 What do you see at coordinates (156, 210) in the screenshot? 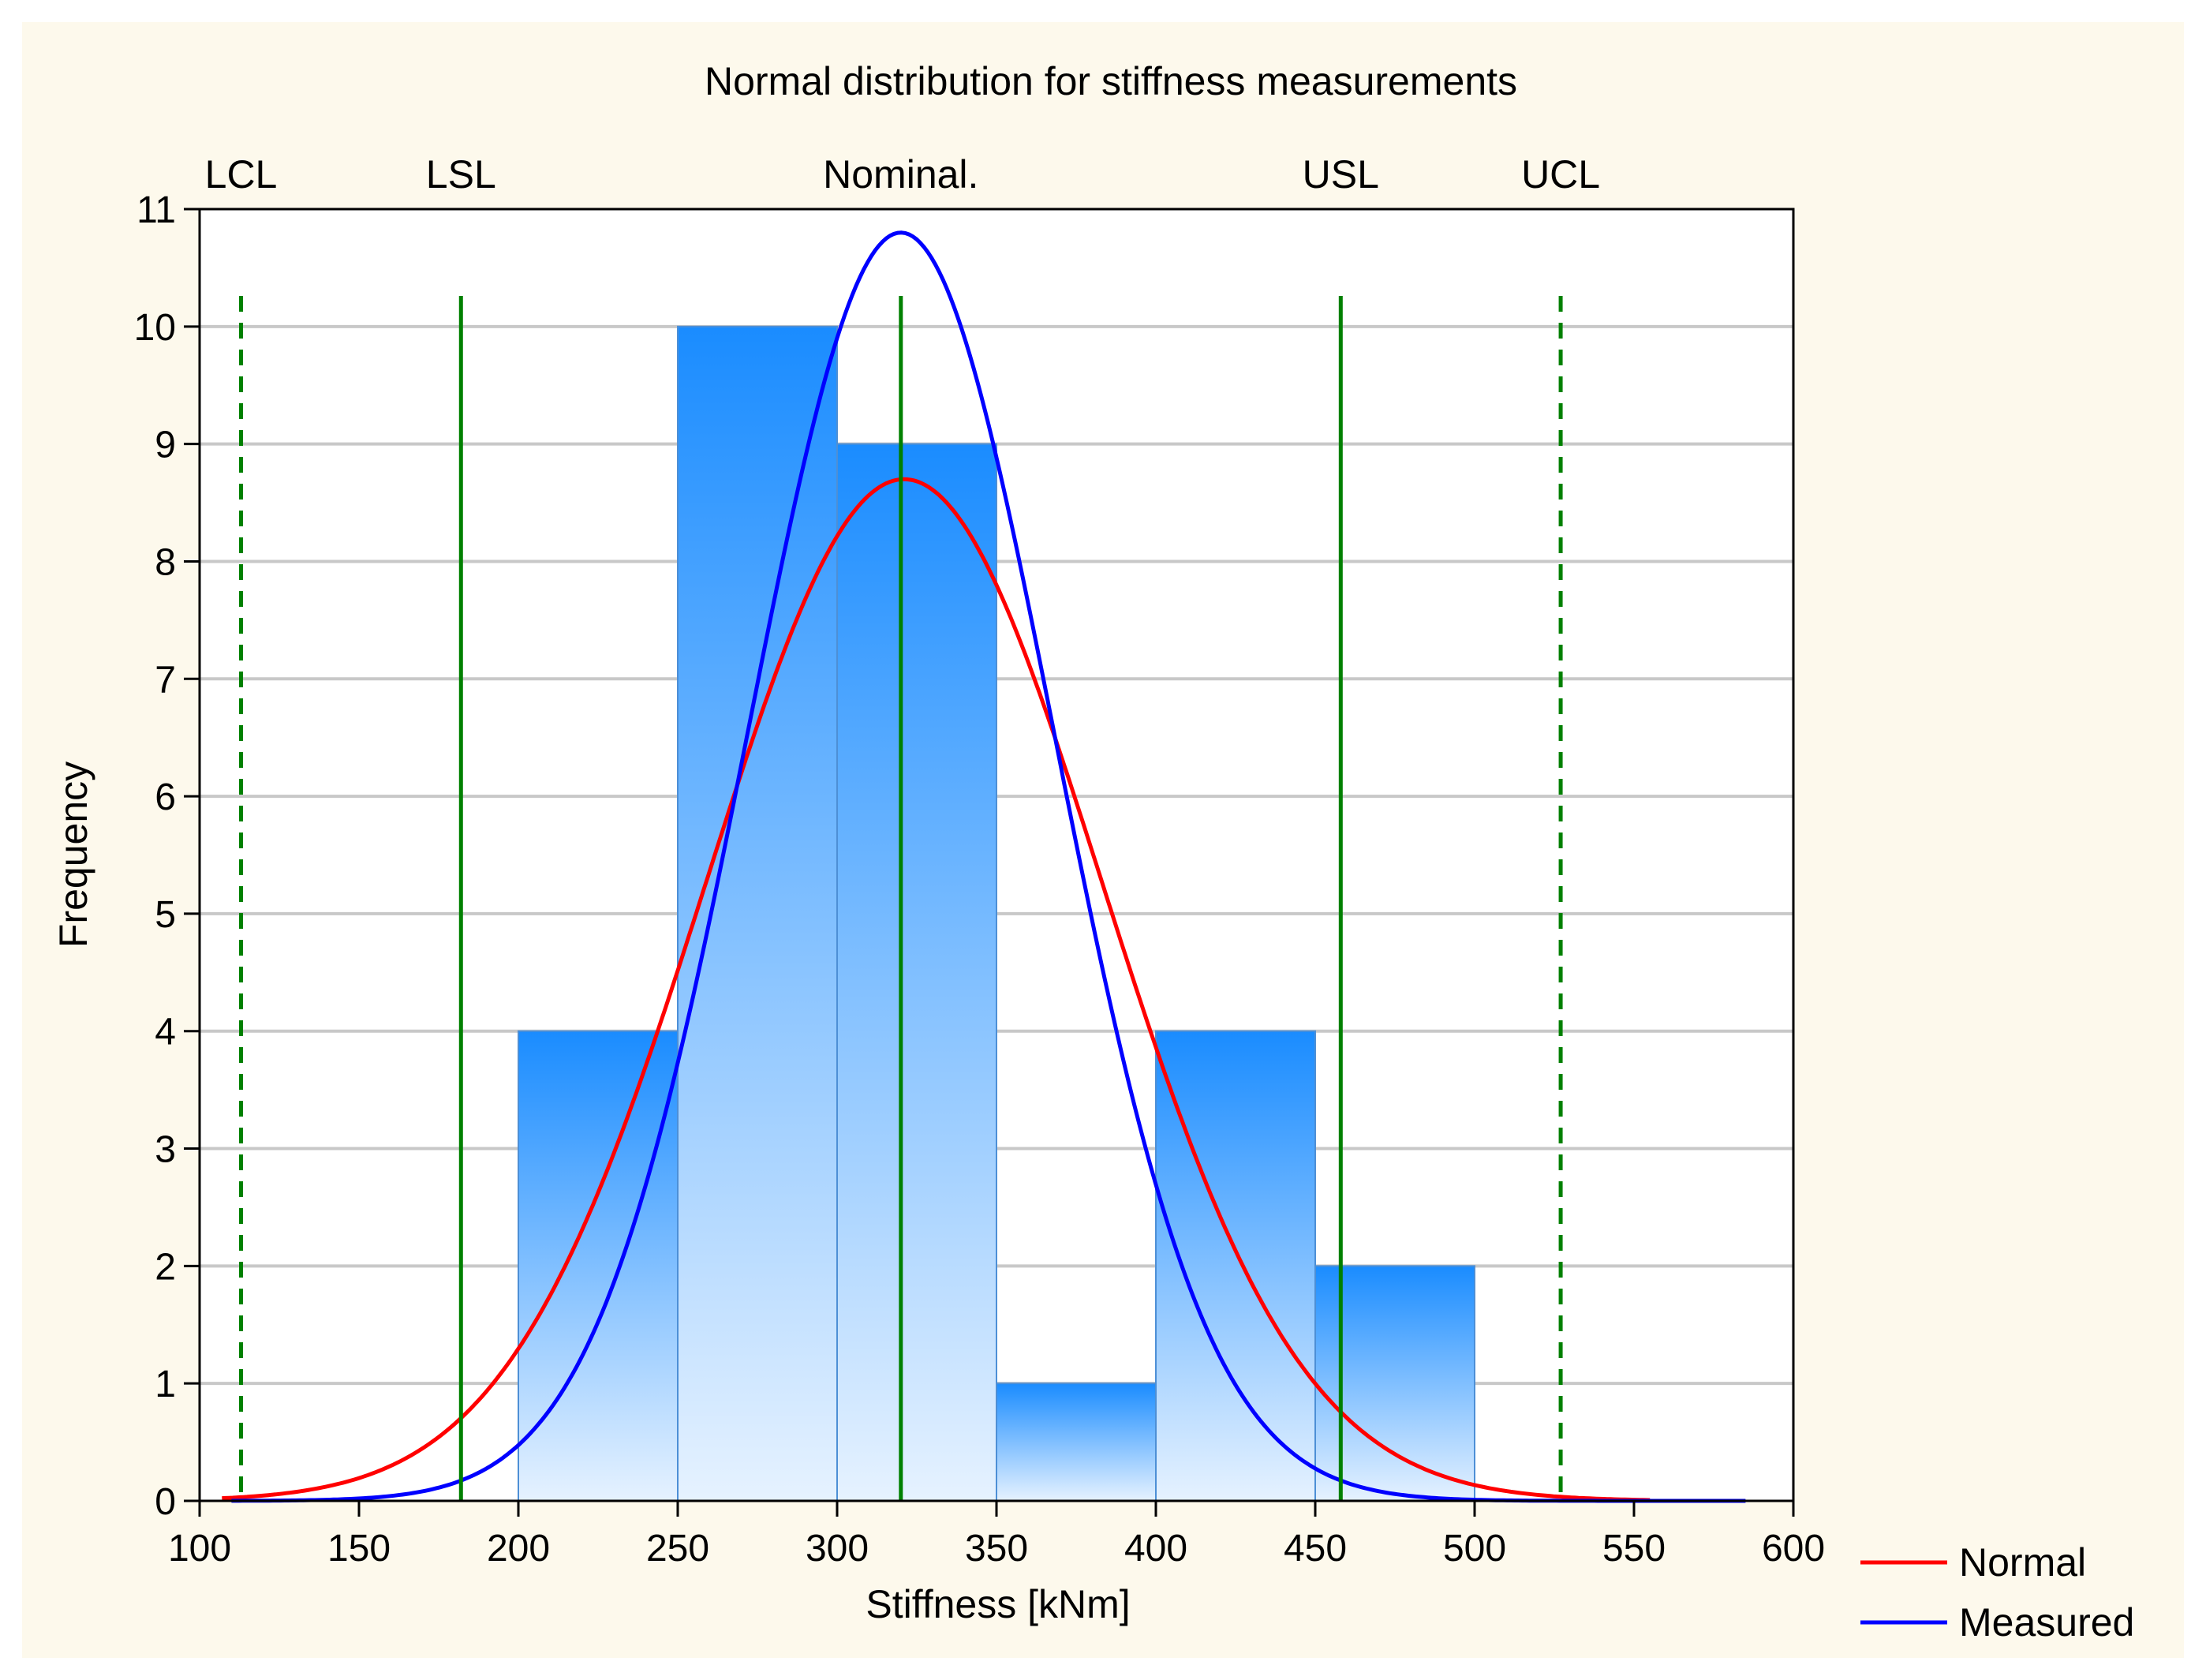
I see `y-tick-label-11: 11` at bounding box center [156, 210].